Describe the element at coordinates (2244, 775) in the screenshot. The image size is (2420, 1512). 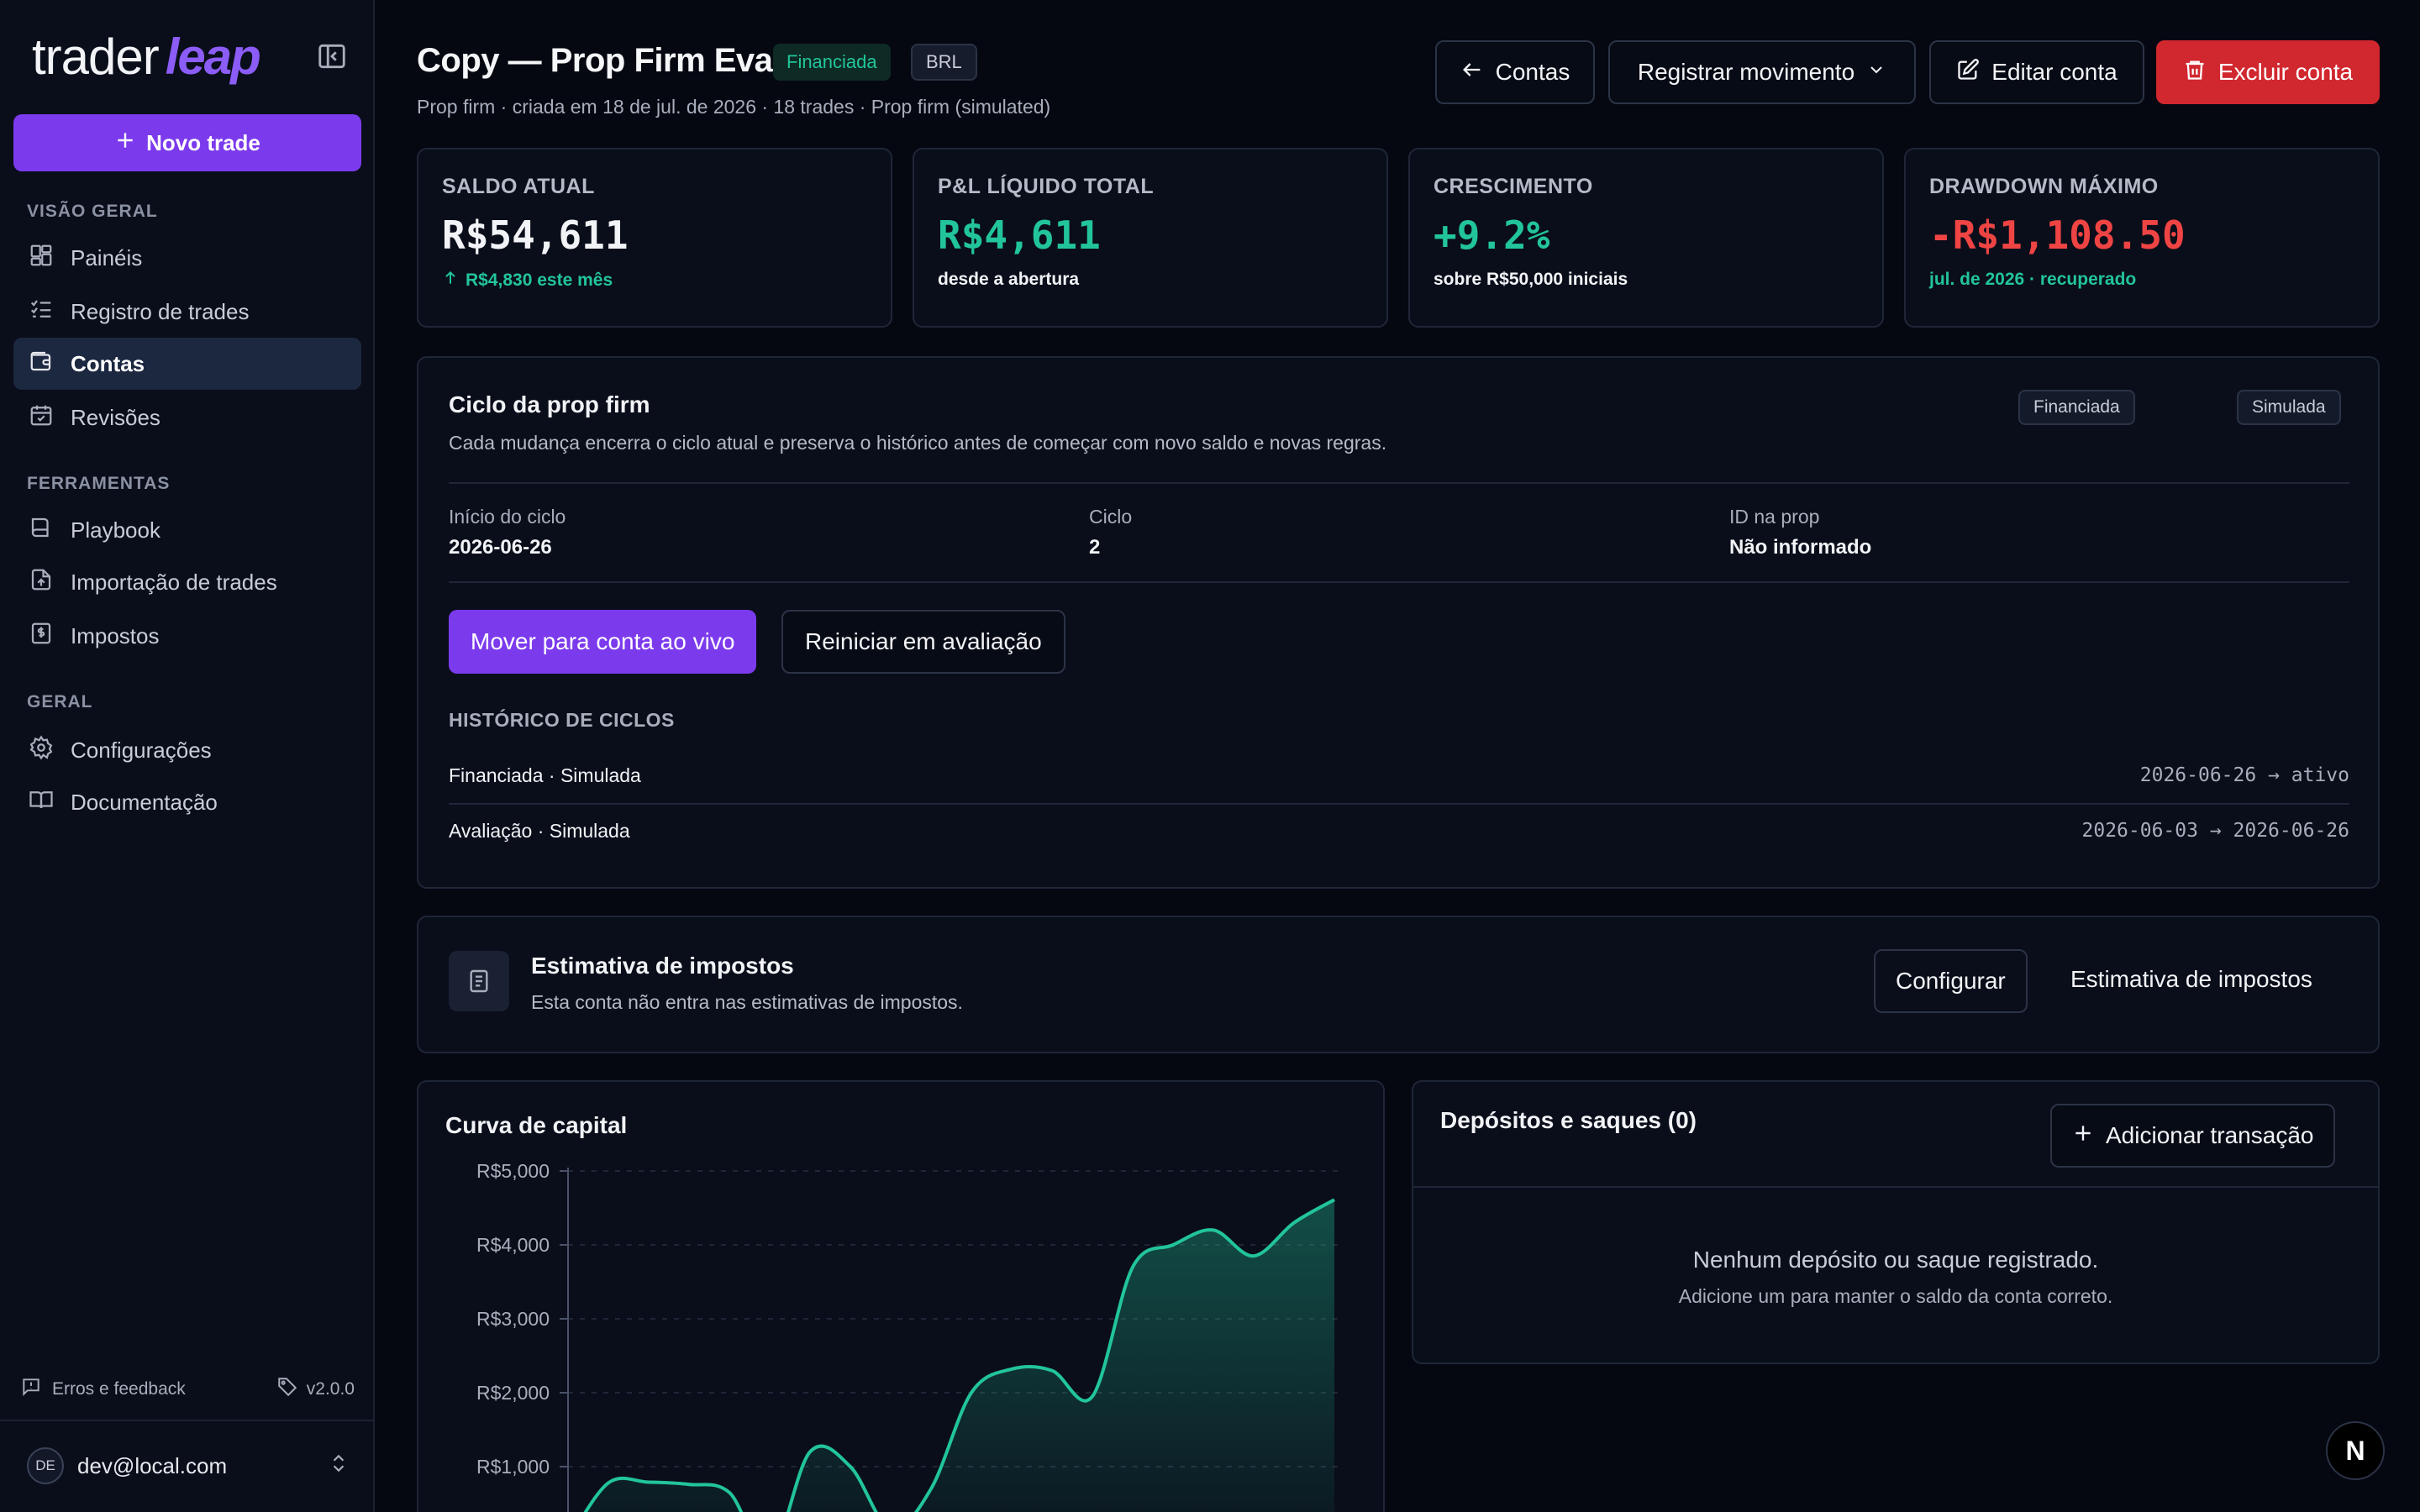
I see `history-range: 2026-06-26 → ativo` at that location.